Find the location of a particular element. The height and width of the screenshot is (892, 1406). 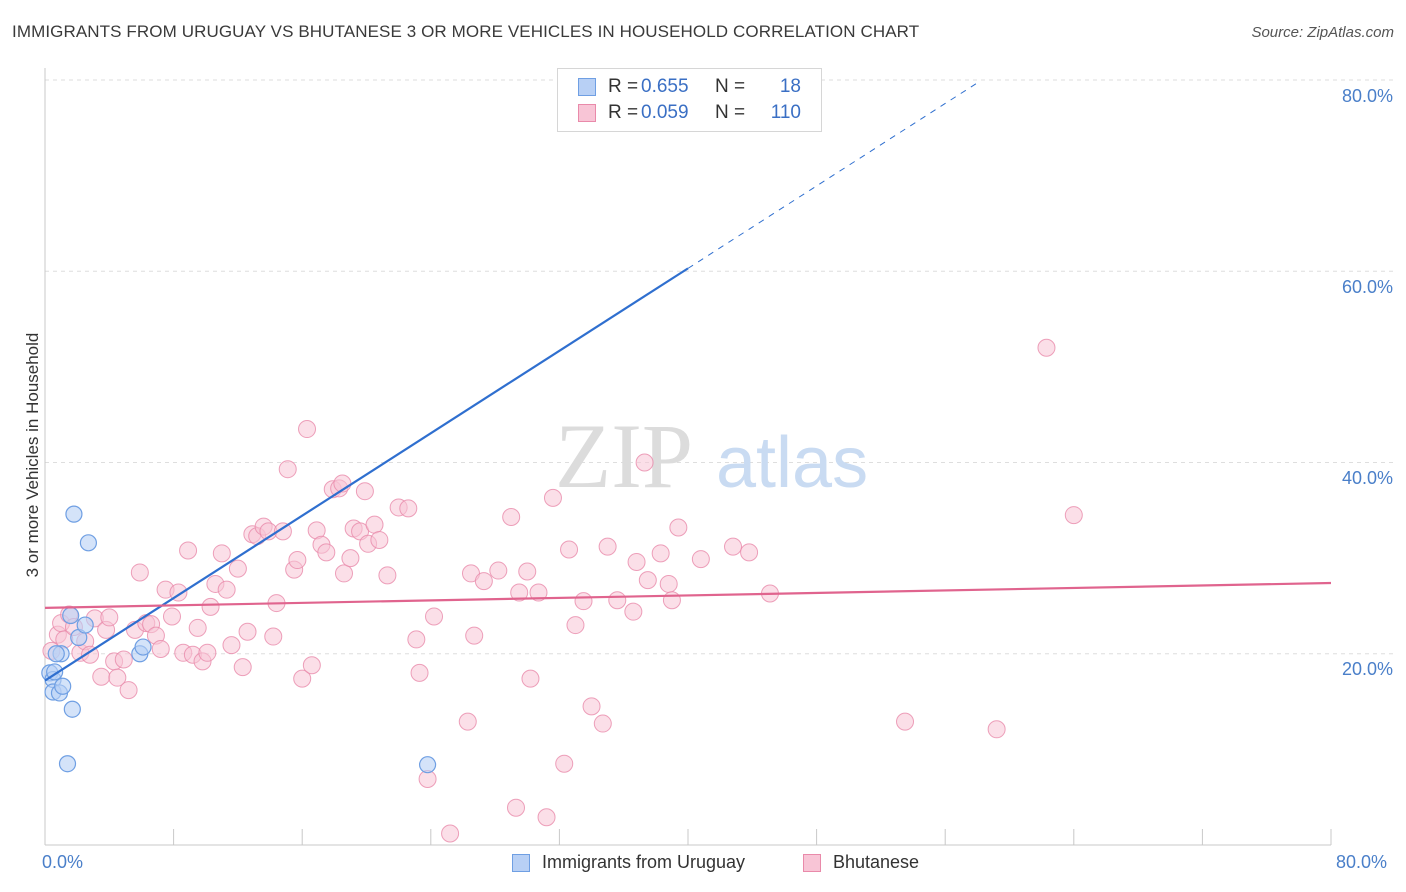

r-value: 0.655 is located at coordinates (665, 86).